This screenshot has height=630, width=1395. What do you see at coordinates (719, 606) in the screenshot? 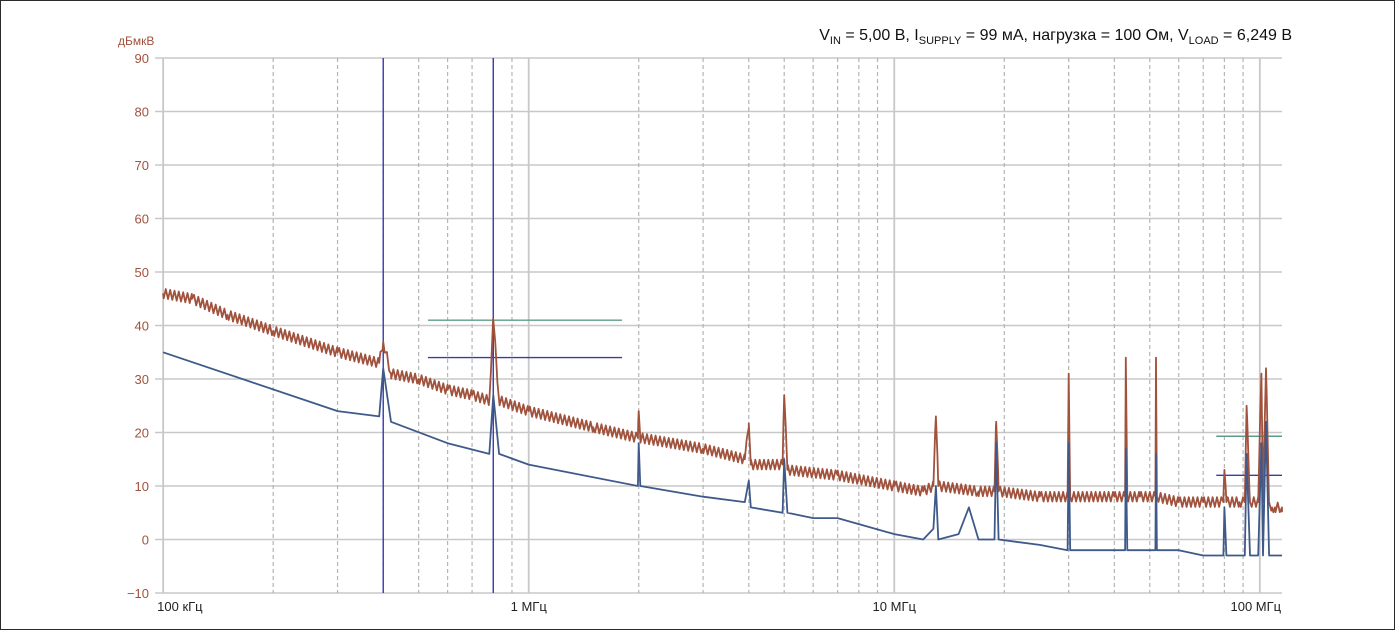
I see `x-axis-ticks: 100 кГц 1 МГц 10 МГц 100 МГц` at bounding box center [719, 606].